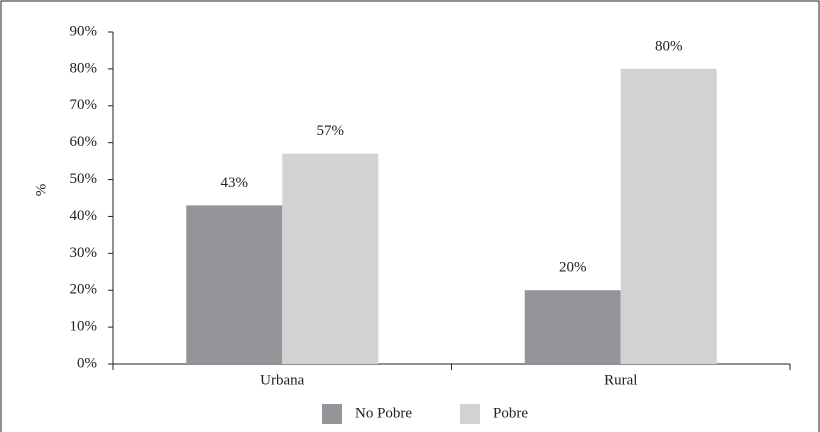 The height and width of the screenshot is (432, 820). I want to click on y-tick-label: 90%, so click(84, 31).